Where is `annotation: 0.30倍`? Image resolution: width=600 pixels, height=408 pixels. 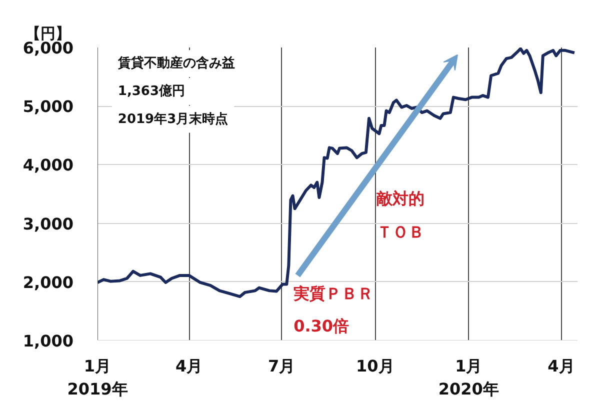 annotation: 0.30倍 is located at coordinates (322, 326).